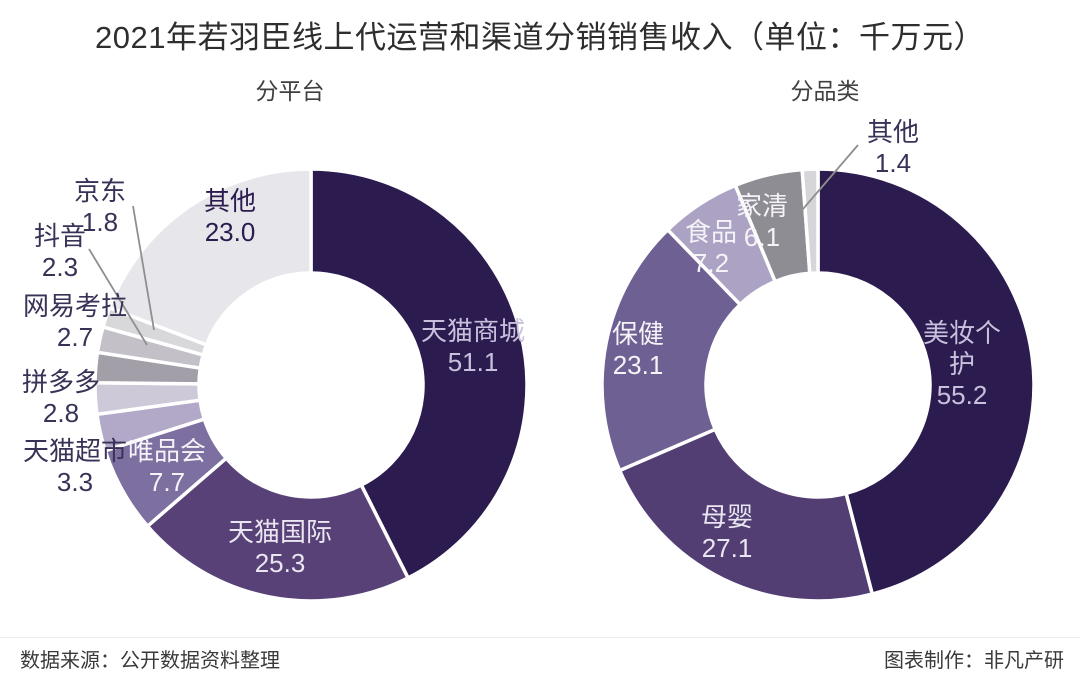 Image resolution: width=1080 pixels, height=680 pixels. Describe the element at coordinates (419, 373) in the screenshot. I see `donut-slice-tmall-mall` at that location.